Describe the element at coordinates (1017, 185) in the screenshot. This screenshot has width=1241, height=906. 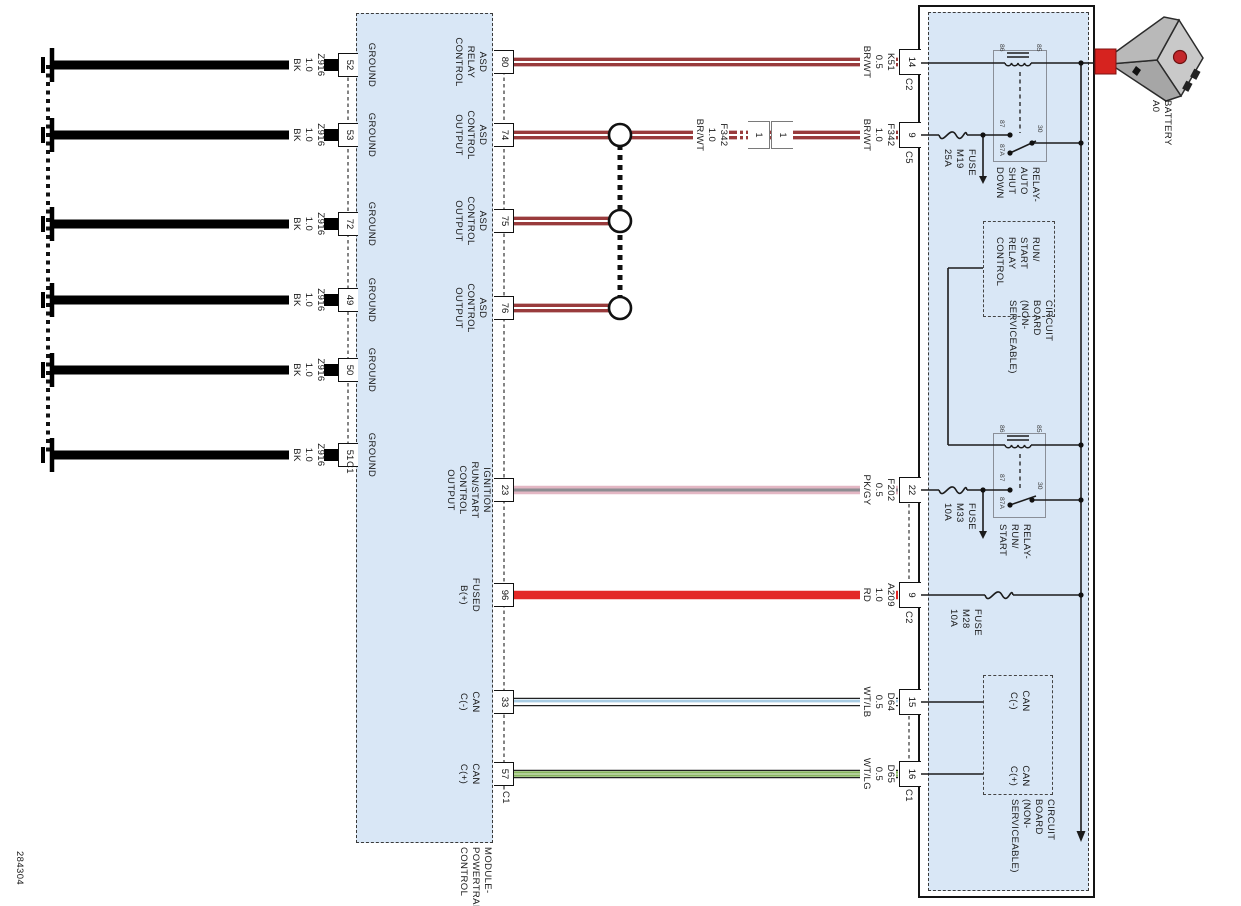
I see `relay-auto-shutdown-label: RELAY- AUTO SHUT DOWN` at that location.